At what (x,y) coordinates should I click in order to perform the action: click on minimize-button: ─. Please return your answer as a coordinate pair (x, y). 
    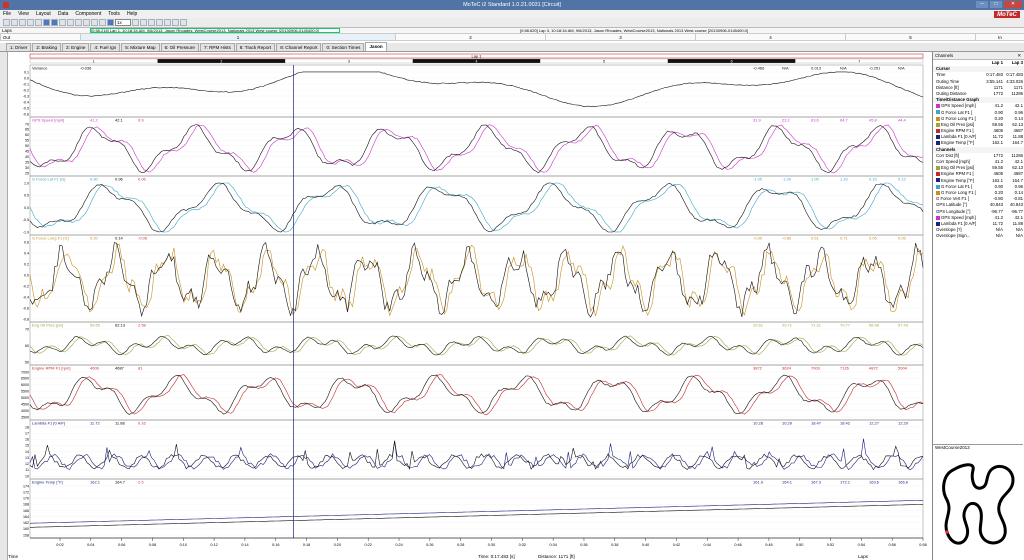
    Looking at the image, I should click on (982, 4).